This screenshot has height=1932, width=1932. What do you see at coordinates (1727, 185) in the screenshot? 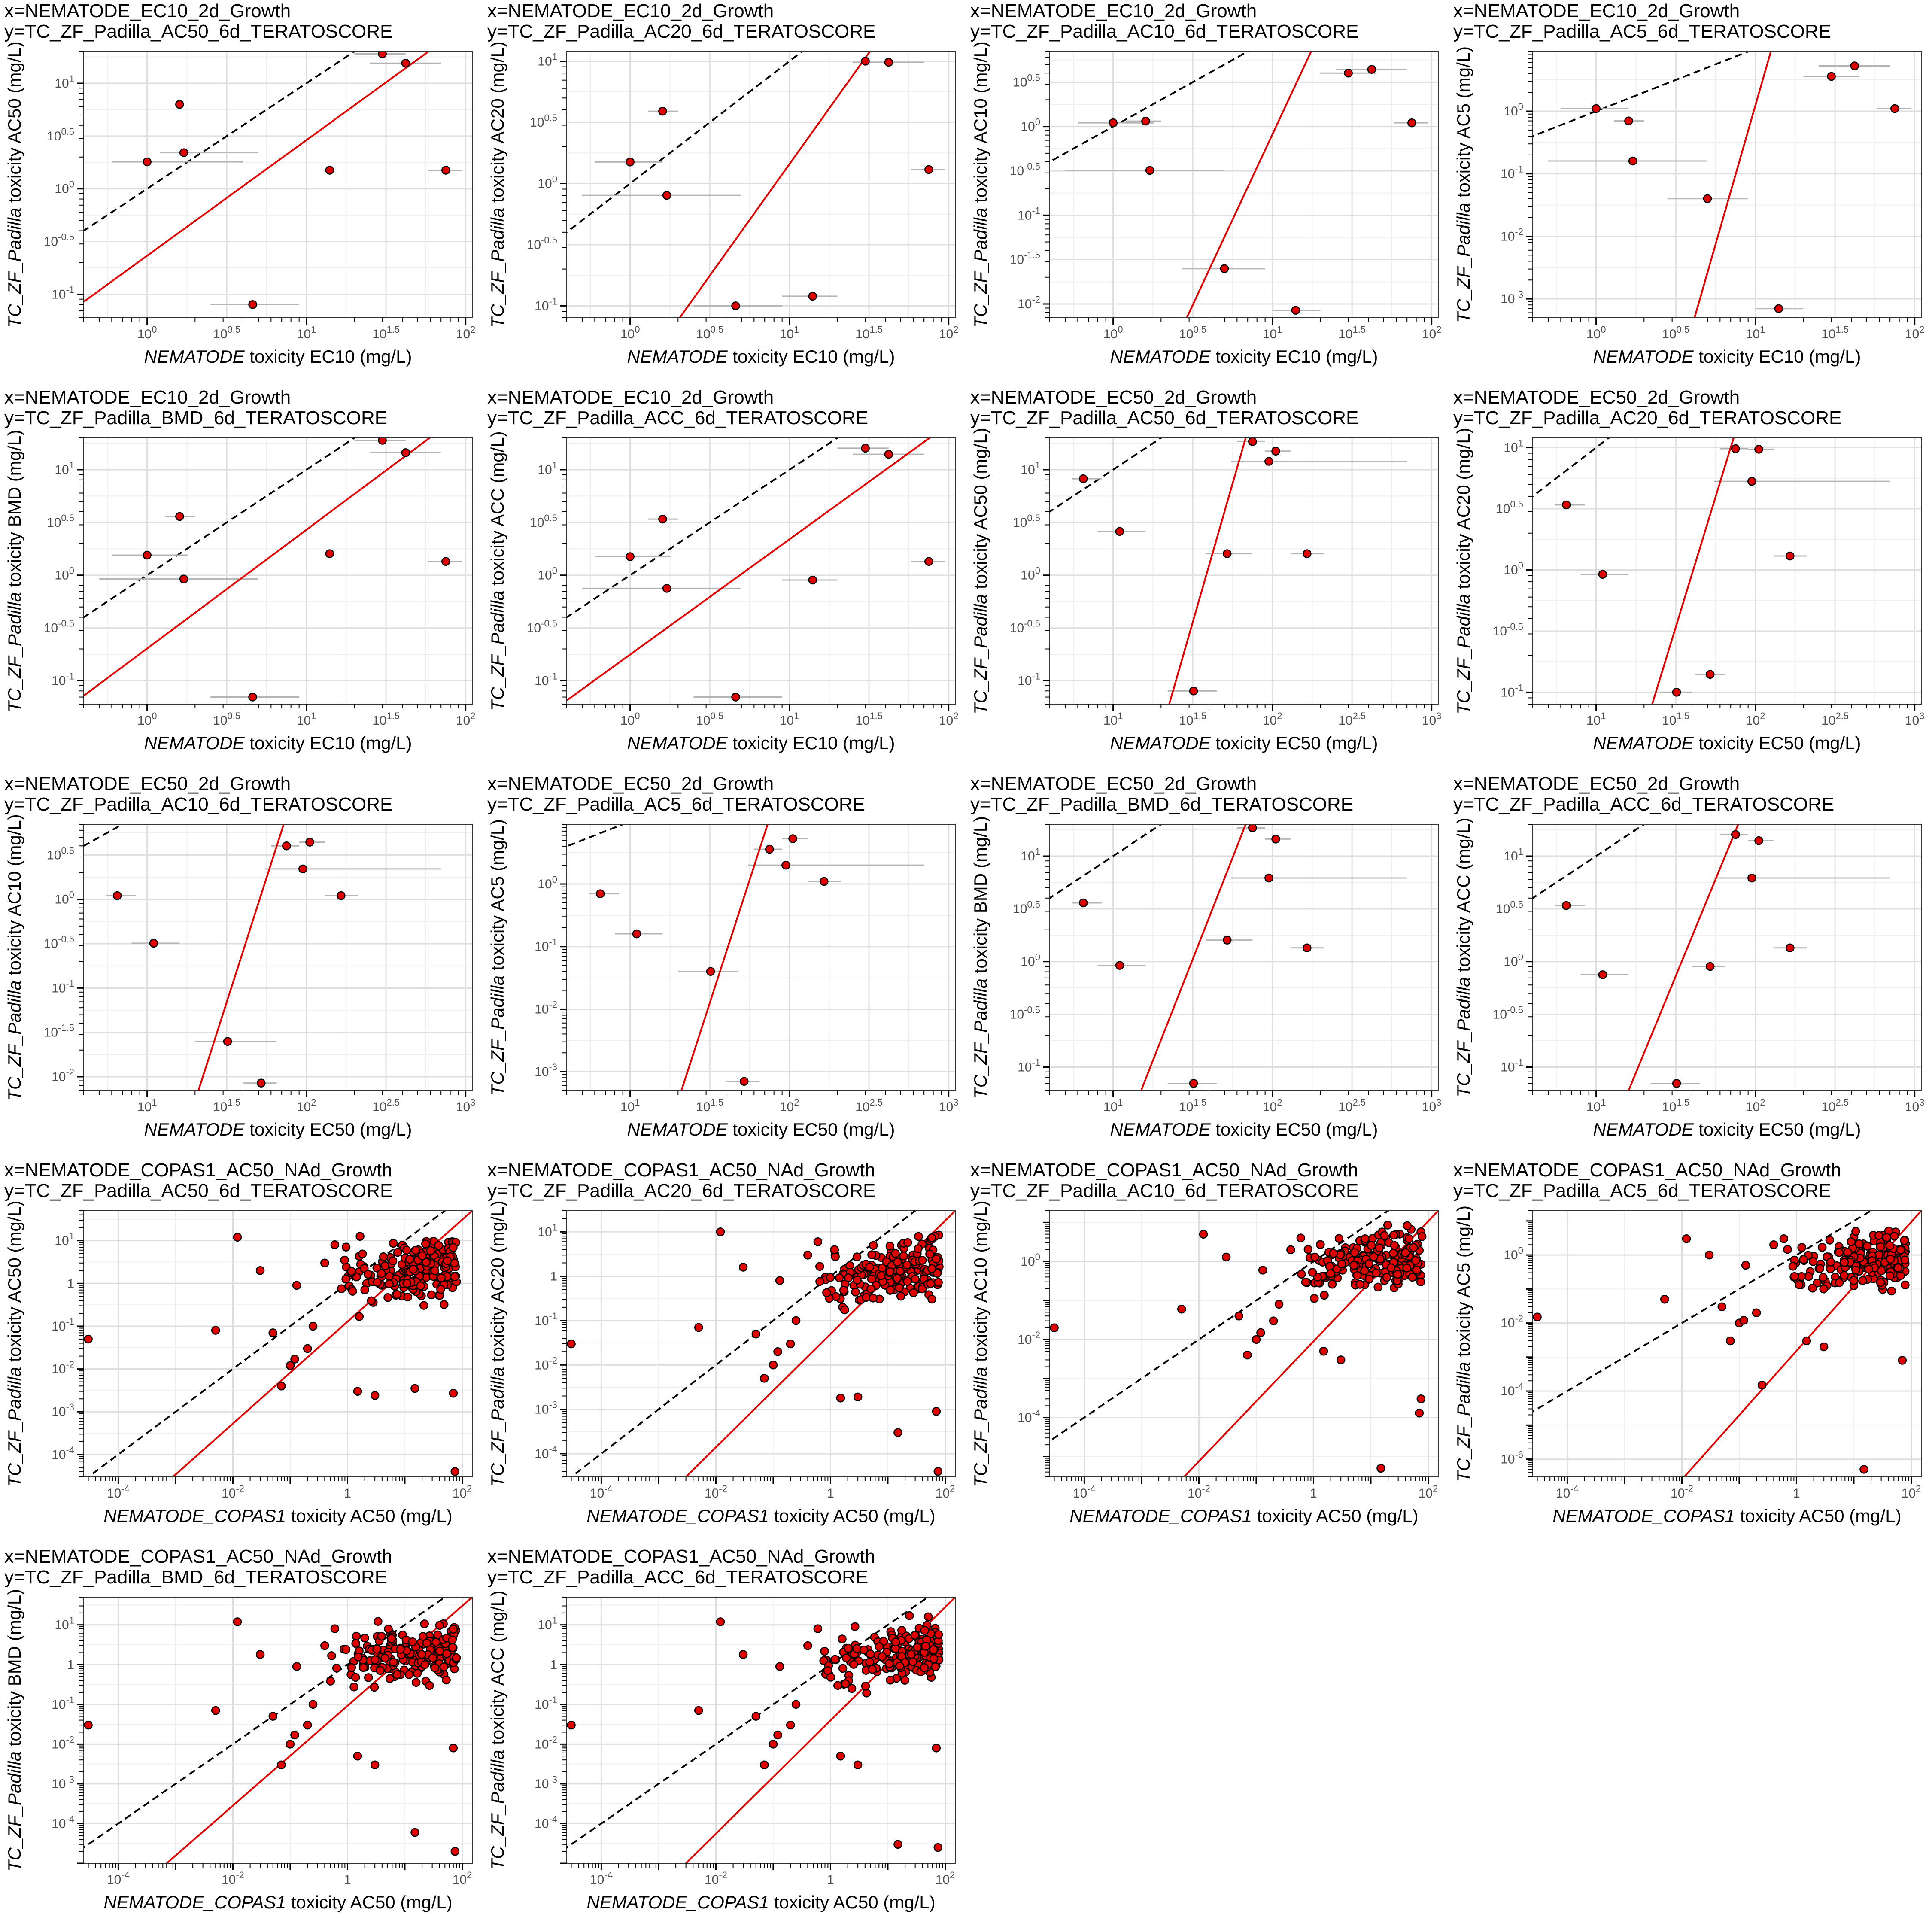
I see `plot-background` at bounding box center [1727, 185].